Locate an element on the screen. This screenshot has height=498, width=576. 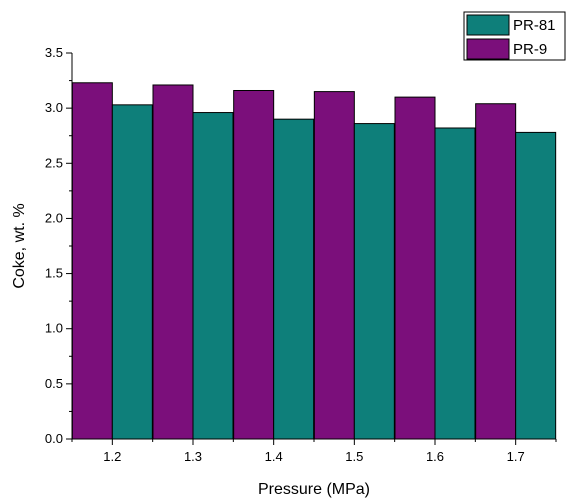
x-ticks-group: 1.2 1.3 1.4 1.5 1.6 1.7 is located at coordinates (314, 451).